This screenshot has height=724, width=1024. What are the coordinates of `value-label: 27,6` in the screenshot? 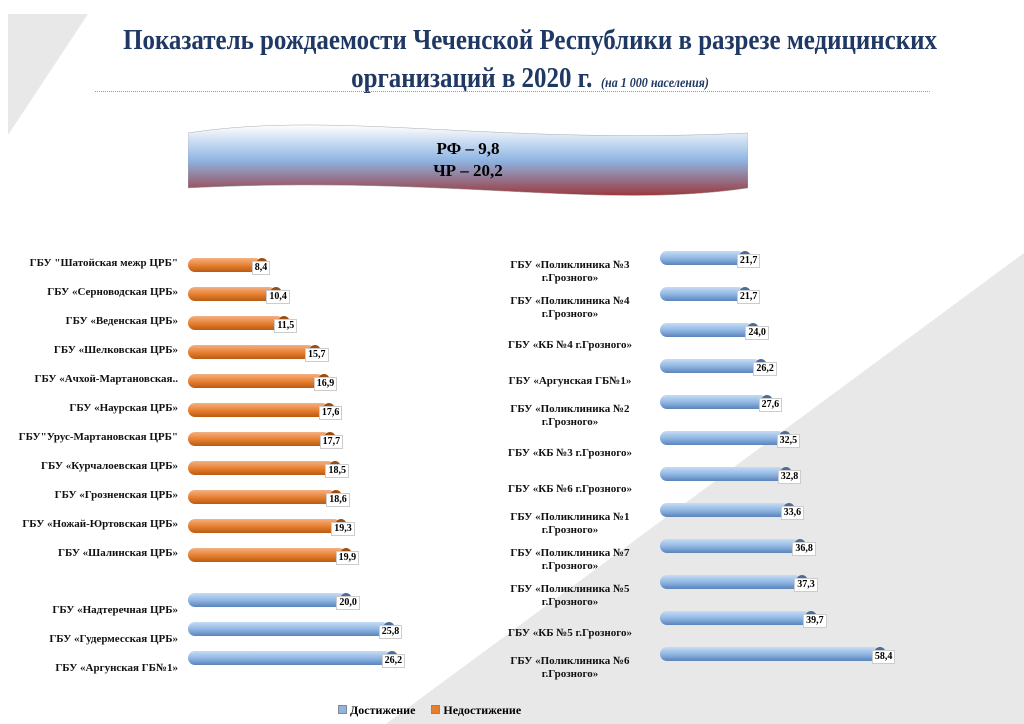 It's located at (770, 405).